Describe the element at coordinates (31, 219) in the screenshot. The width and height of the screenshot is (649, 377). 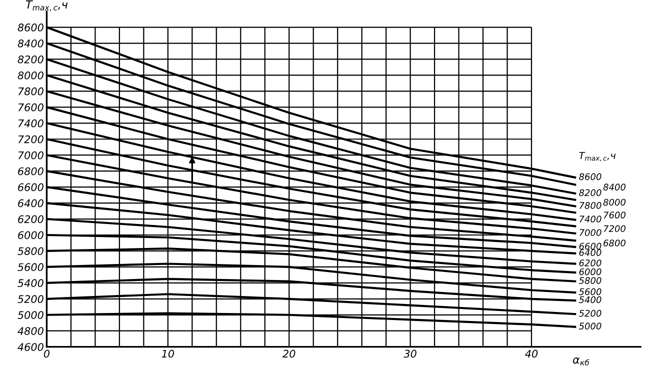
I see `y-tick-label: 6200` at that location.